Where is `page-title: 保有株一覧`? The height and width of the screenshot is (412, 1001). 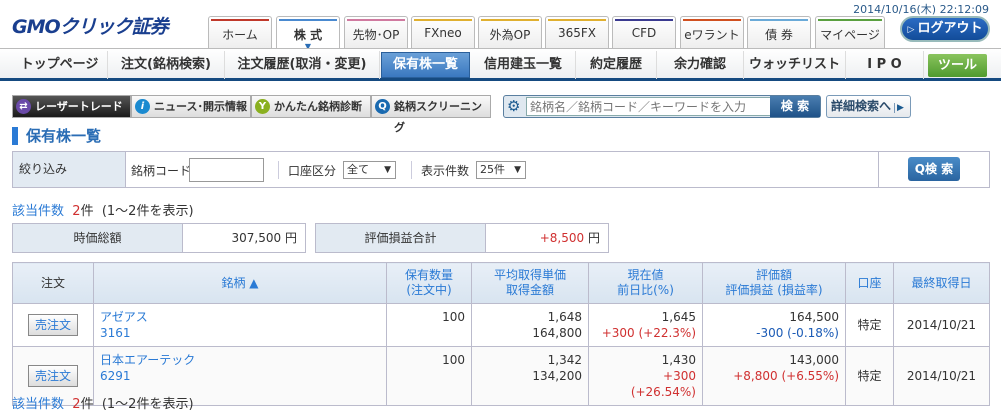 page-title: 保有株一覧 is located at coordinates (56, 136).